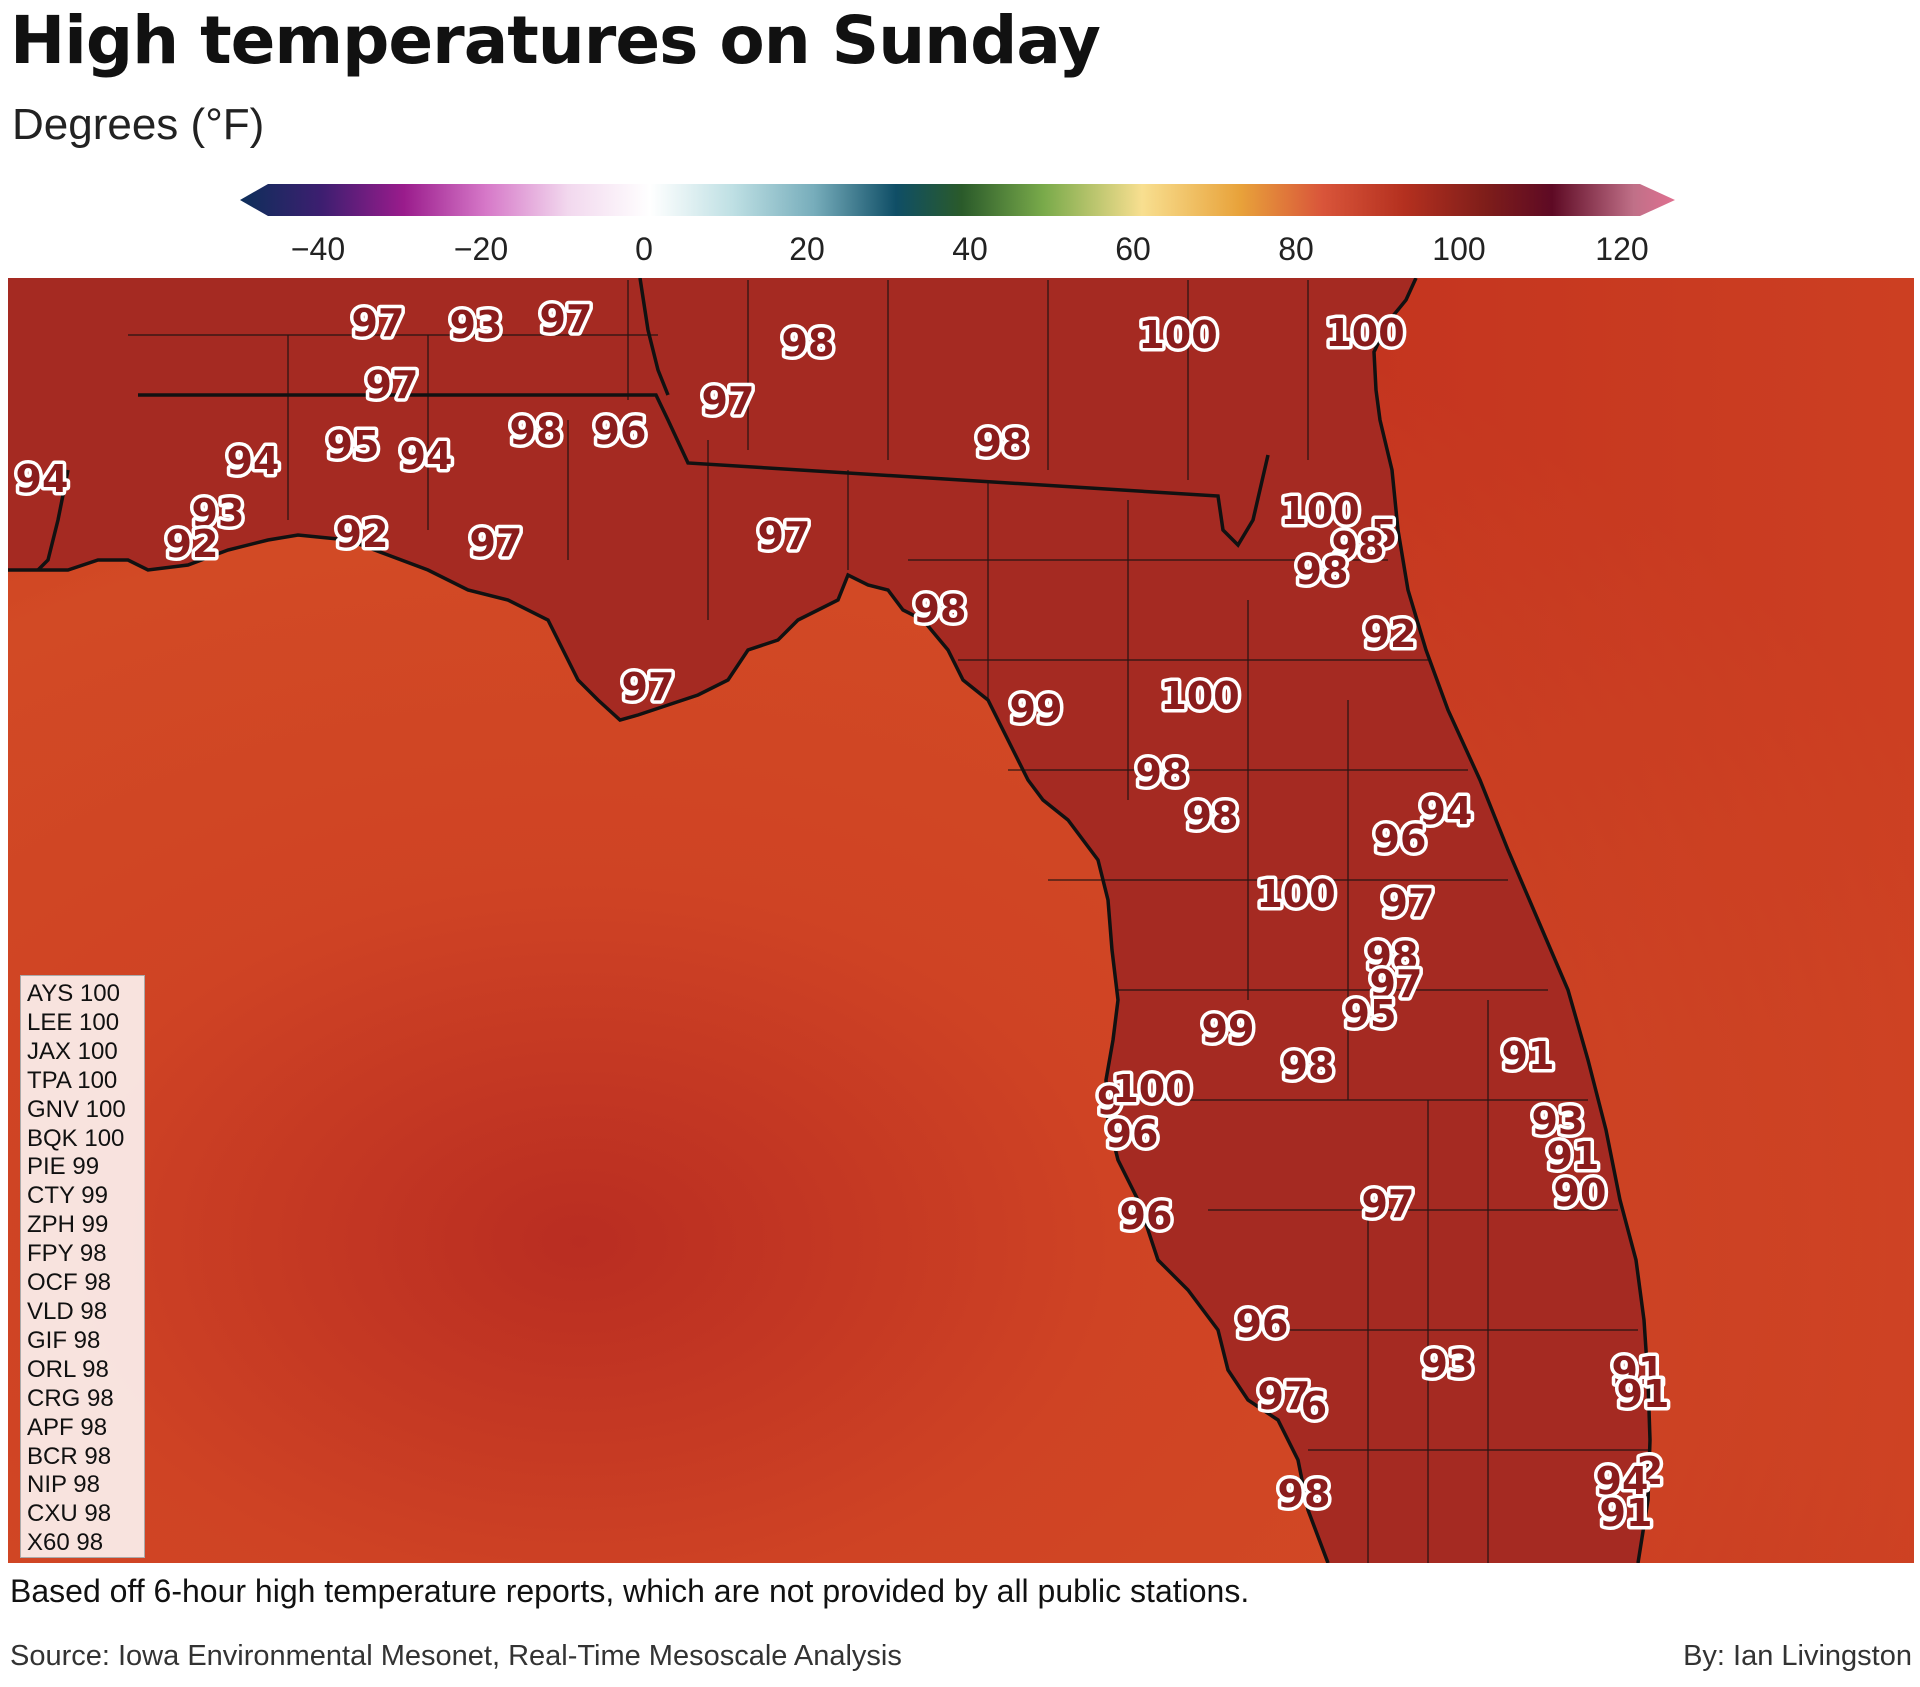 Image resolution: width=1920 pixels, height=1687 pixels. I want to click on legend-entry: TPA 100, so click(72, 1080).